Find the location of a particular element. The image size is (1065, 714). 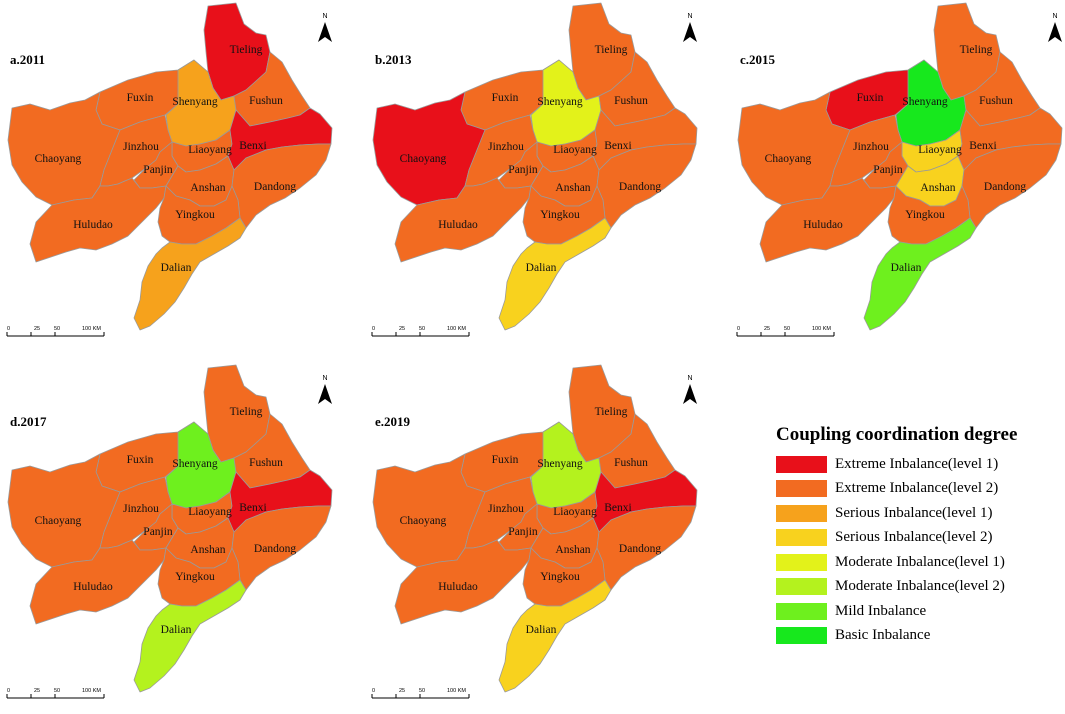

legend-item: Serious Inbalance(level 2) is located at coordinates (916, 538).